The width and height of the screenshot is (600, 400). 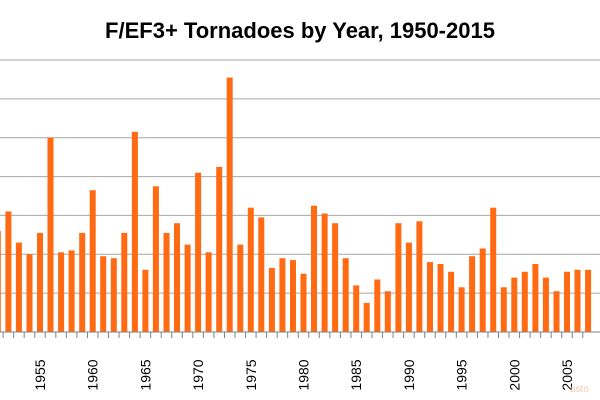 I want to click on bar-2005, so click(x=567, y=301).